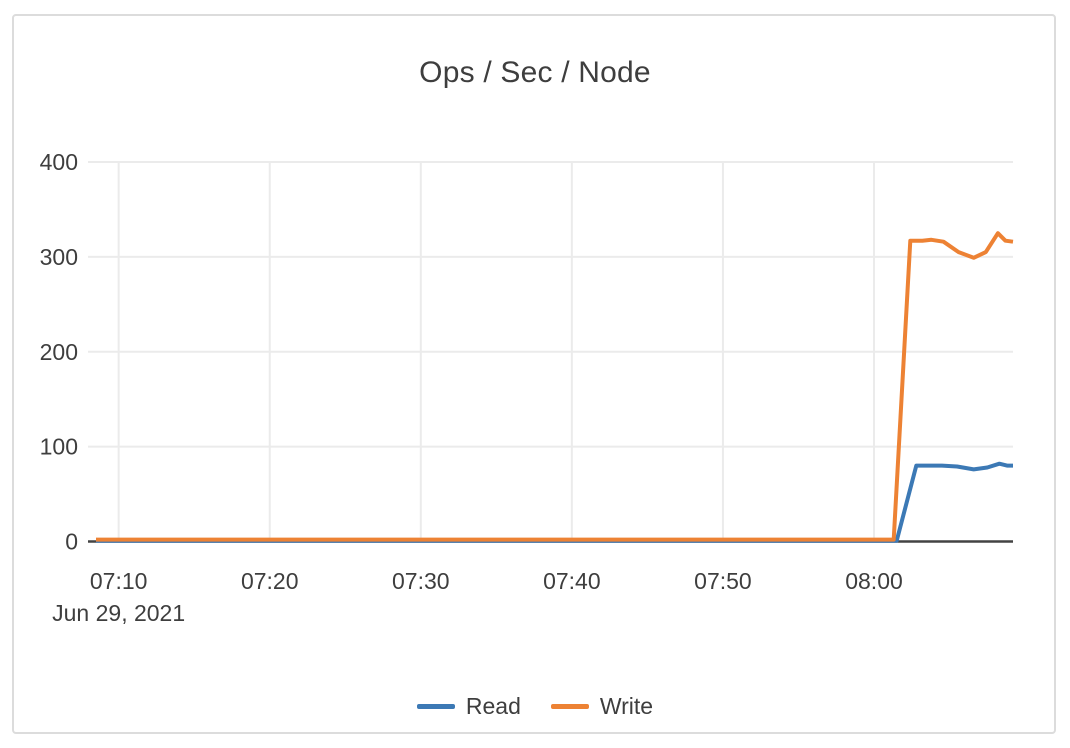 The width and height of the screenshot is (1070, 748). Describe the element at coordinates (119, 581) in the screenshot. I see `x-tick-label: 07:10` at that location.